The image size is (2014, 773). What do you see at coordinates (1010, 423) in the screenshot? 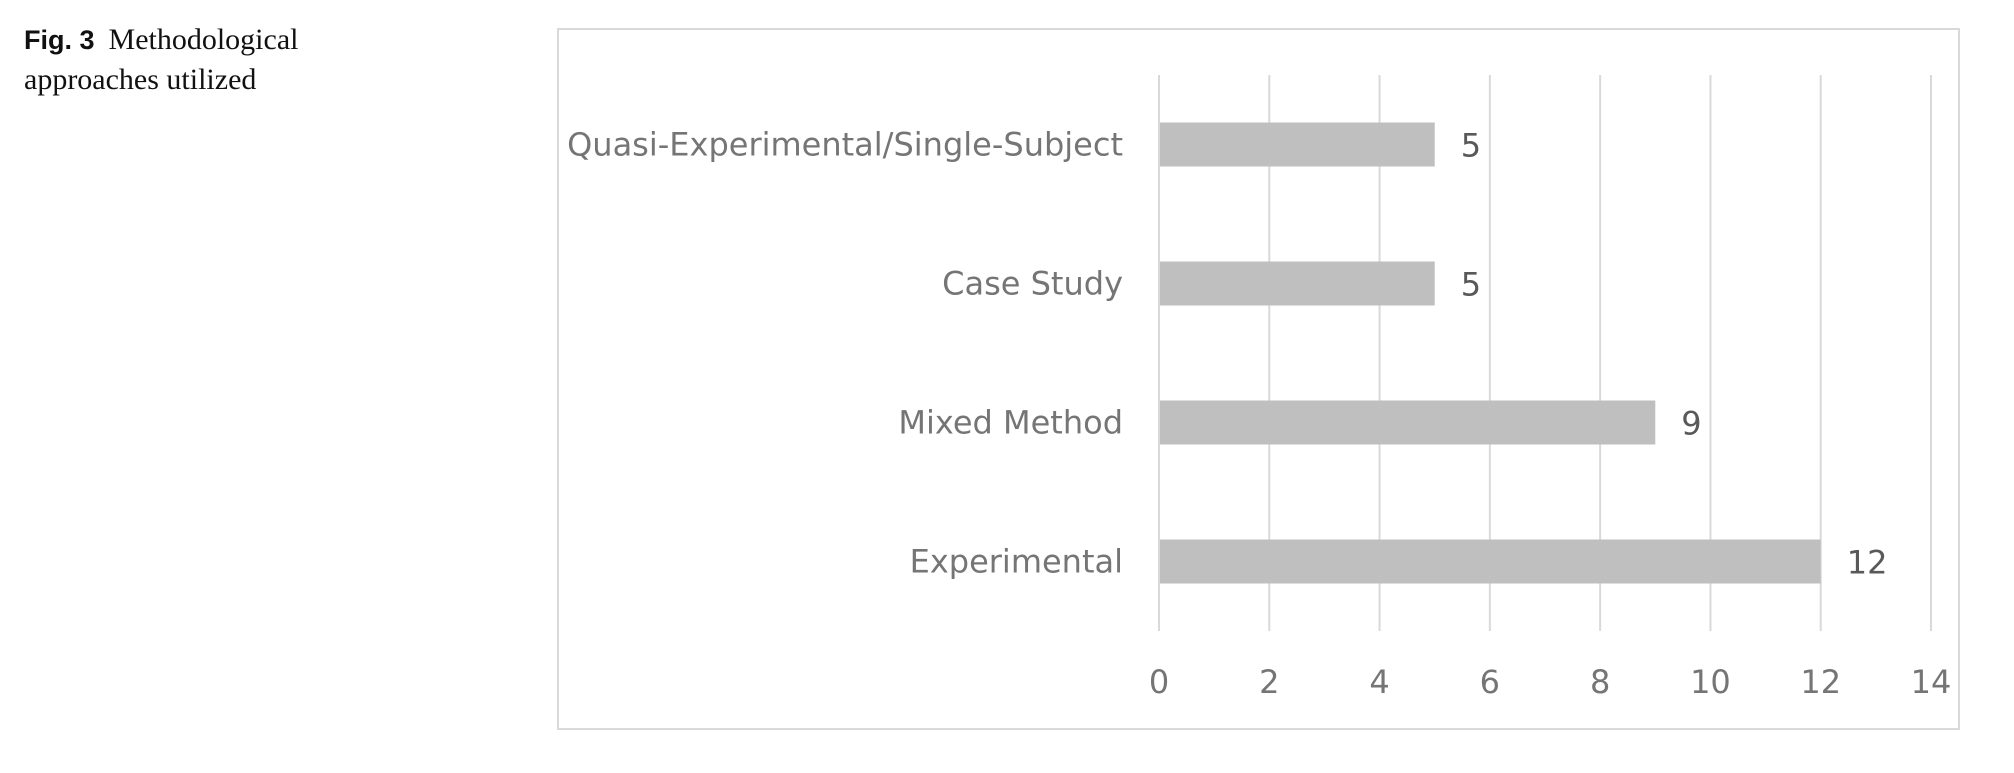
I see `category-label: Mixed Method` at bounding box center [1010, 423].